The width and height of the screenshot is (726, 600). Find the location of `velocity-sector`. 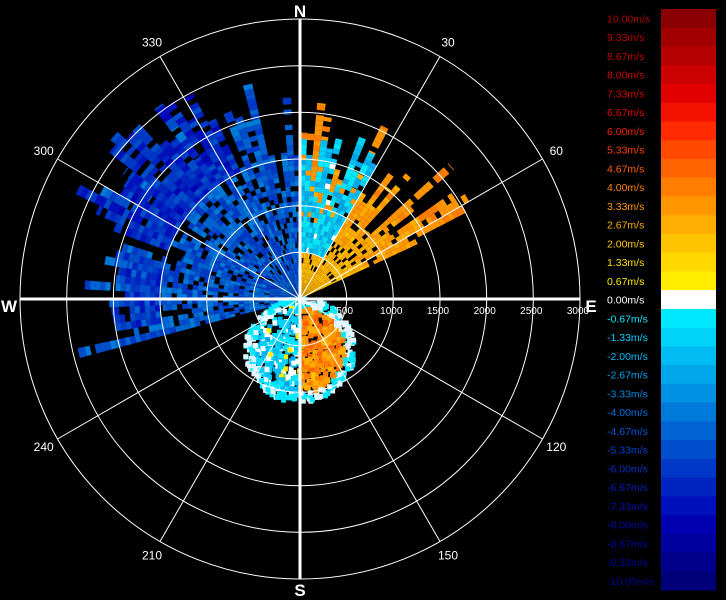

velocity-sector is located at coordinates (158, 172).